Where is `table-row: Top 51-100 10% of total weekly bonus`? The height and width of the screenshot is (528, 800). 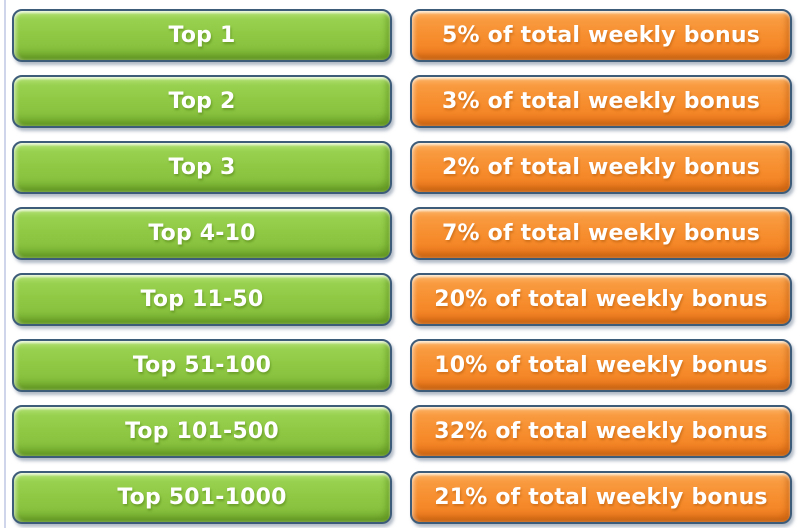 table-row: Top 51-100 10% of total weekly bonus is located at coordinates (400, 365).